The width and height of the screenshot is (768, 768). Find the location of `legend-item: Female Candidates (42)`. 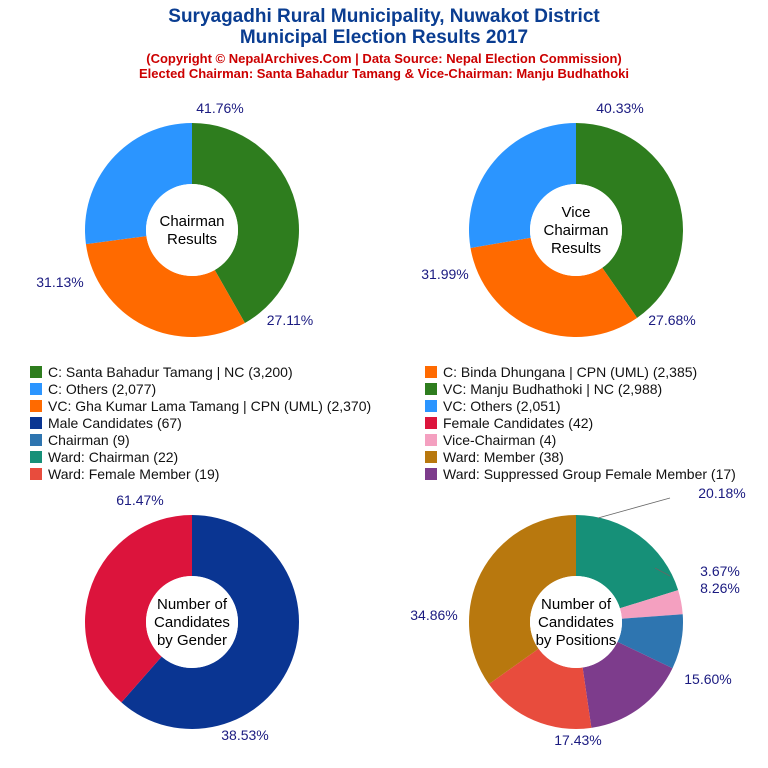

legend-item: Female Candidates (42) is located at coordinates (509, 423).